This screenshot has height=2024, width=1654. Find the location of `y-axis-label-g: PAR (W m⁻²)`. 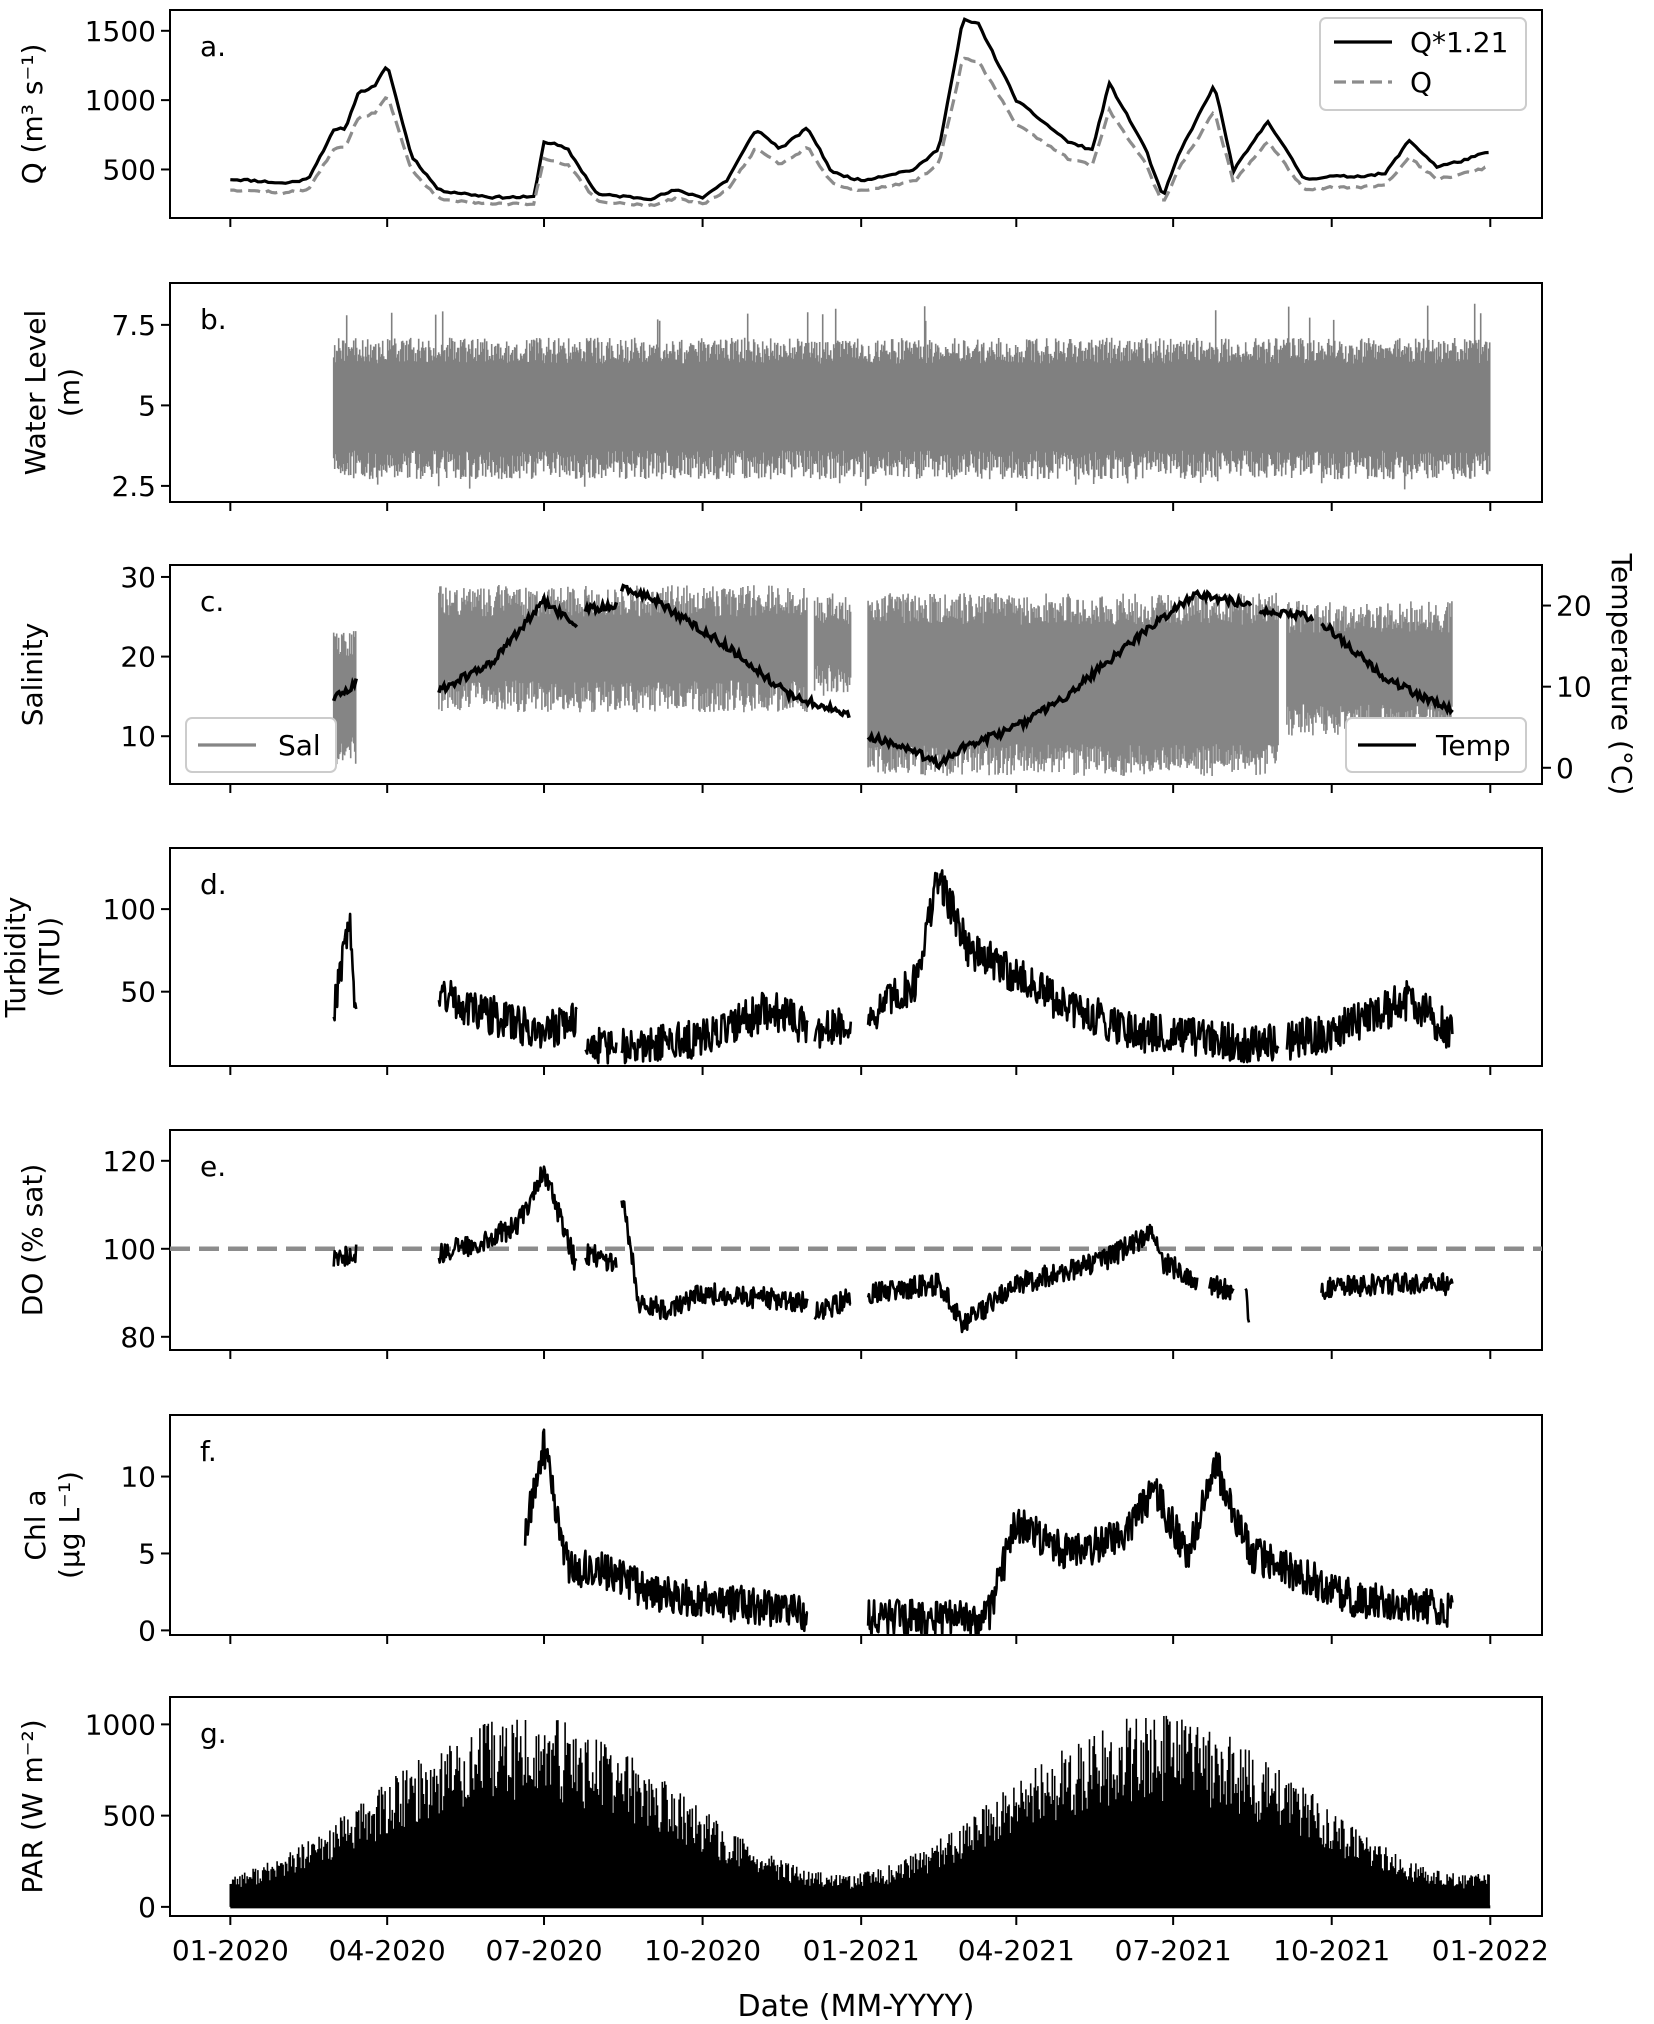

y-axis-label-g: PAR (W m⁻²) is located at coordinates (32, 1806).